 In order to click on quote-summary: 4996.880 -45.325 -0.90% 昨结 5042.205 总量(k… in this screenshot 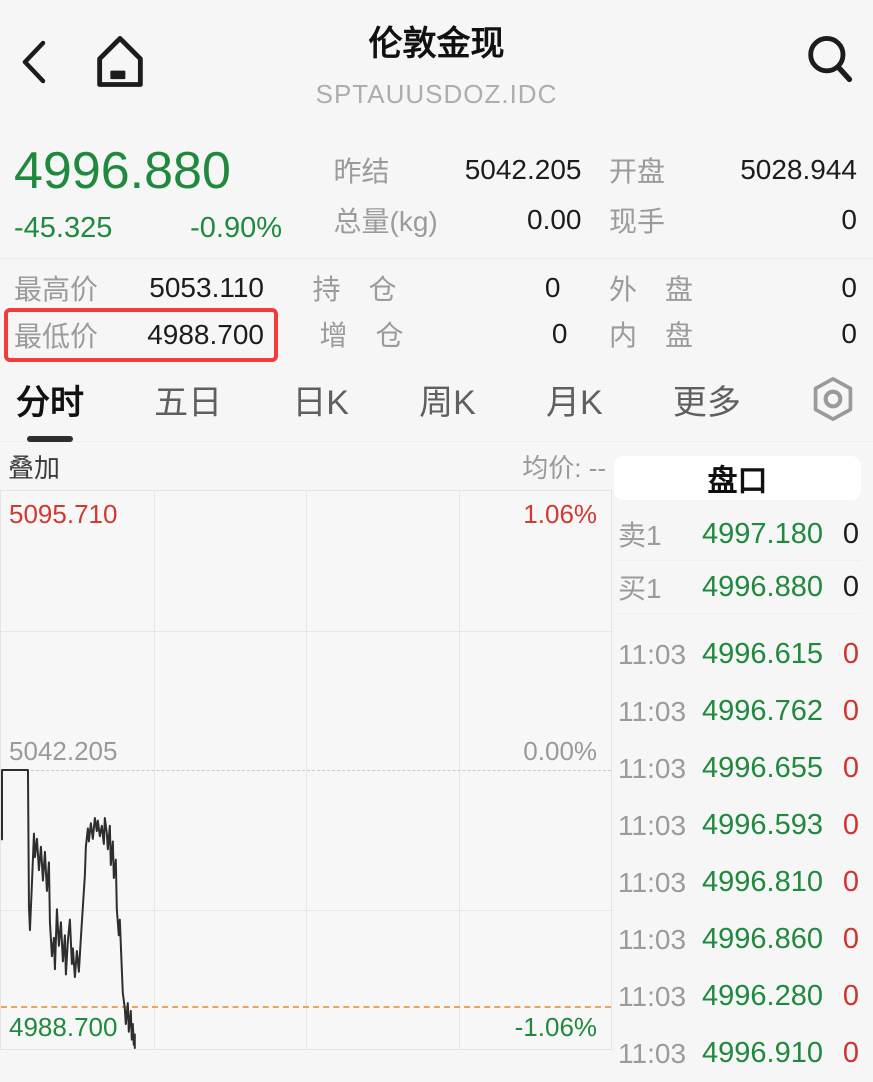, I will do `click(436, 188)`.